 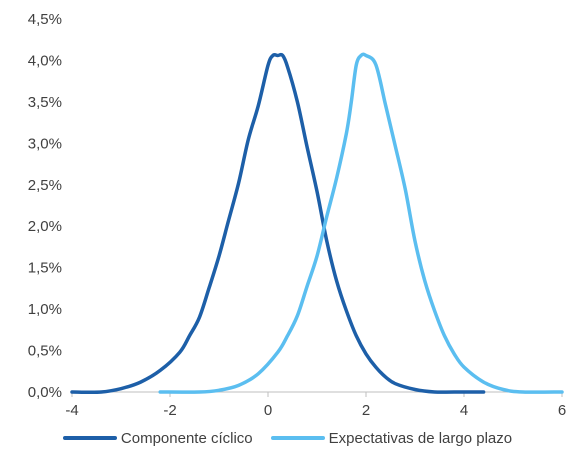 What do you see at coordinates (420, 438) in the screenshot?
I see `legend-label: Expectativas de largo plazo` at bounding box center [420, 438].